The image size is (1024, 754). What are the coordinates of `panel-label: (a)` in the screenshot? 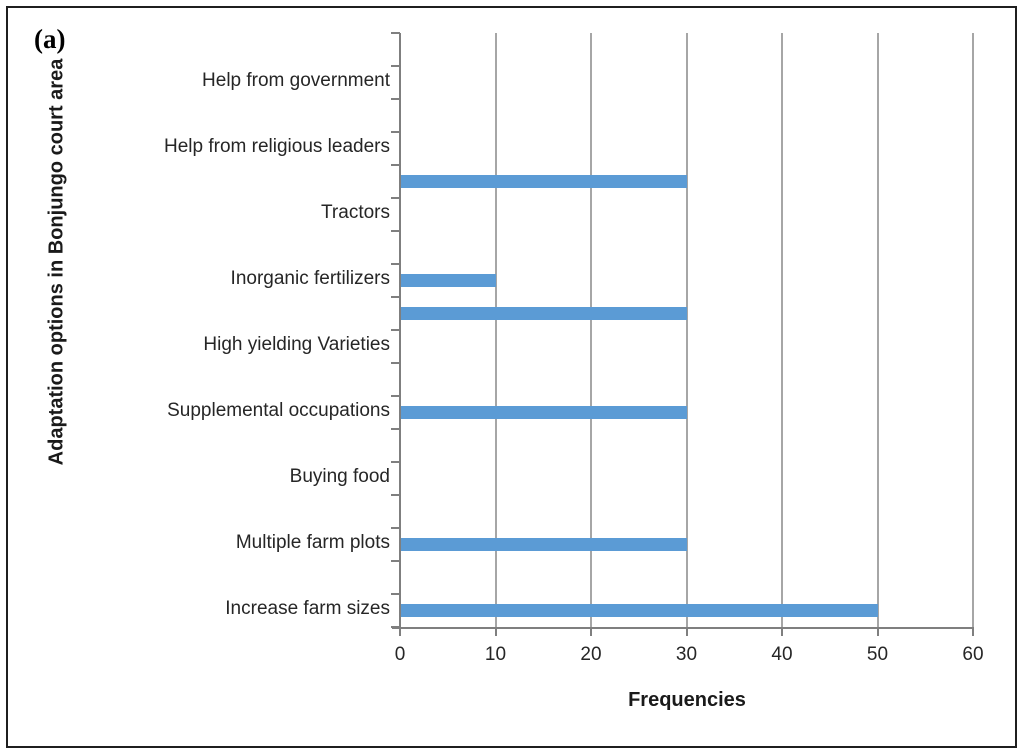 It's located at (50, 39).